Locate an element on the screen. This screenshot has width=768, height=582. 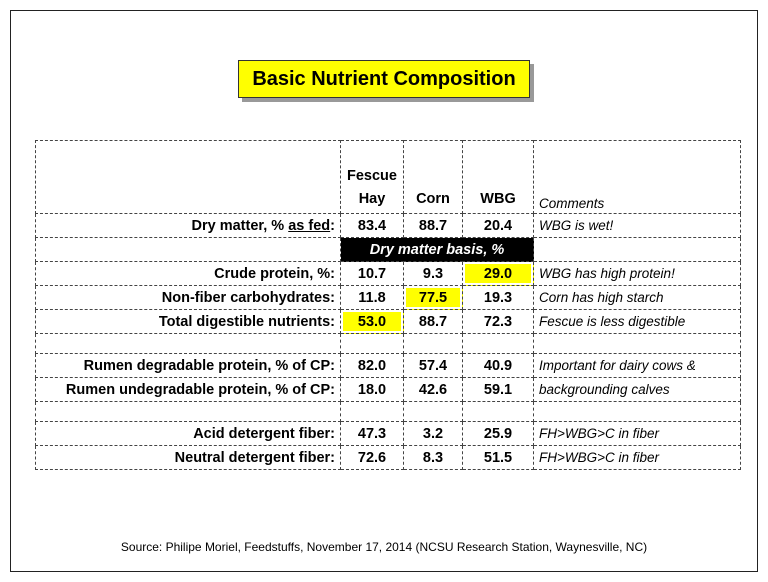
value: 77.5 is located at coordinates (433, 297).